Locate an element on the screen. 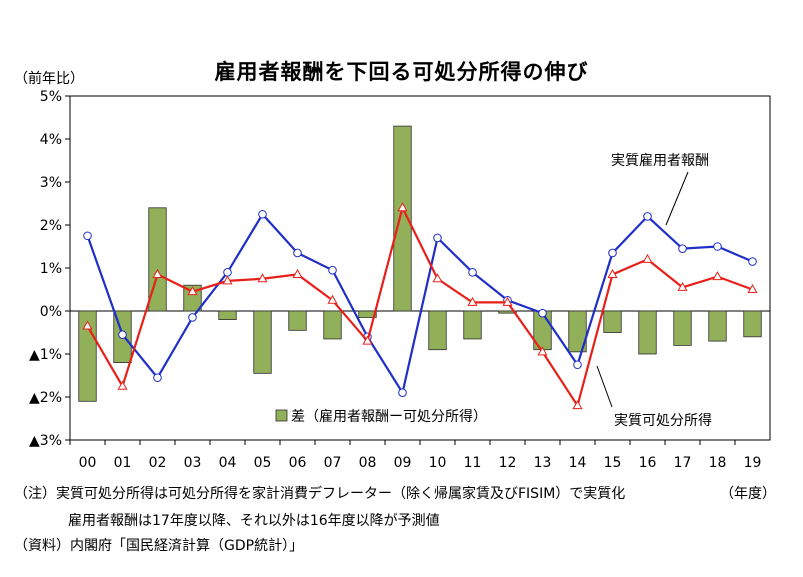  legend-label-diff: 差（雇用者報酬ー可処分所得） is located at coordinates (389, 416).